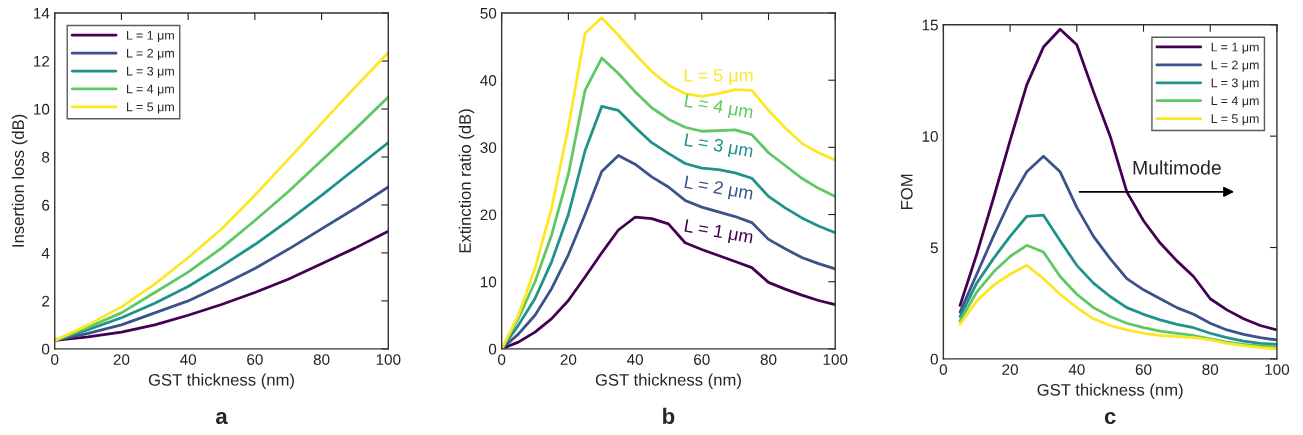 The width and height of the screenshot is (1303, 435). What do you see at coordinates (42, 13) in the screenshot?
I see `y-tick-label: 14` at bounding box center [42, 13].